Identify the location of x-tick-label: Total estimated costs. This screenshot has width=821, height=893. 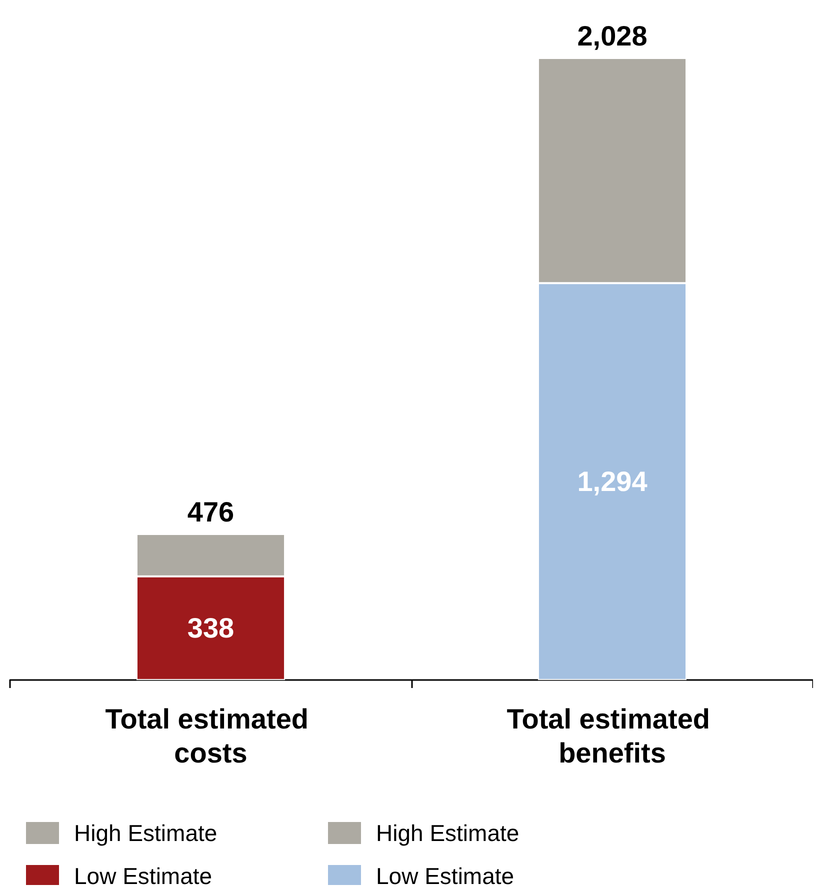
(210, 736).